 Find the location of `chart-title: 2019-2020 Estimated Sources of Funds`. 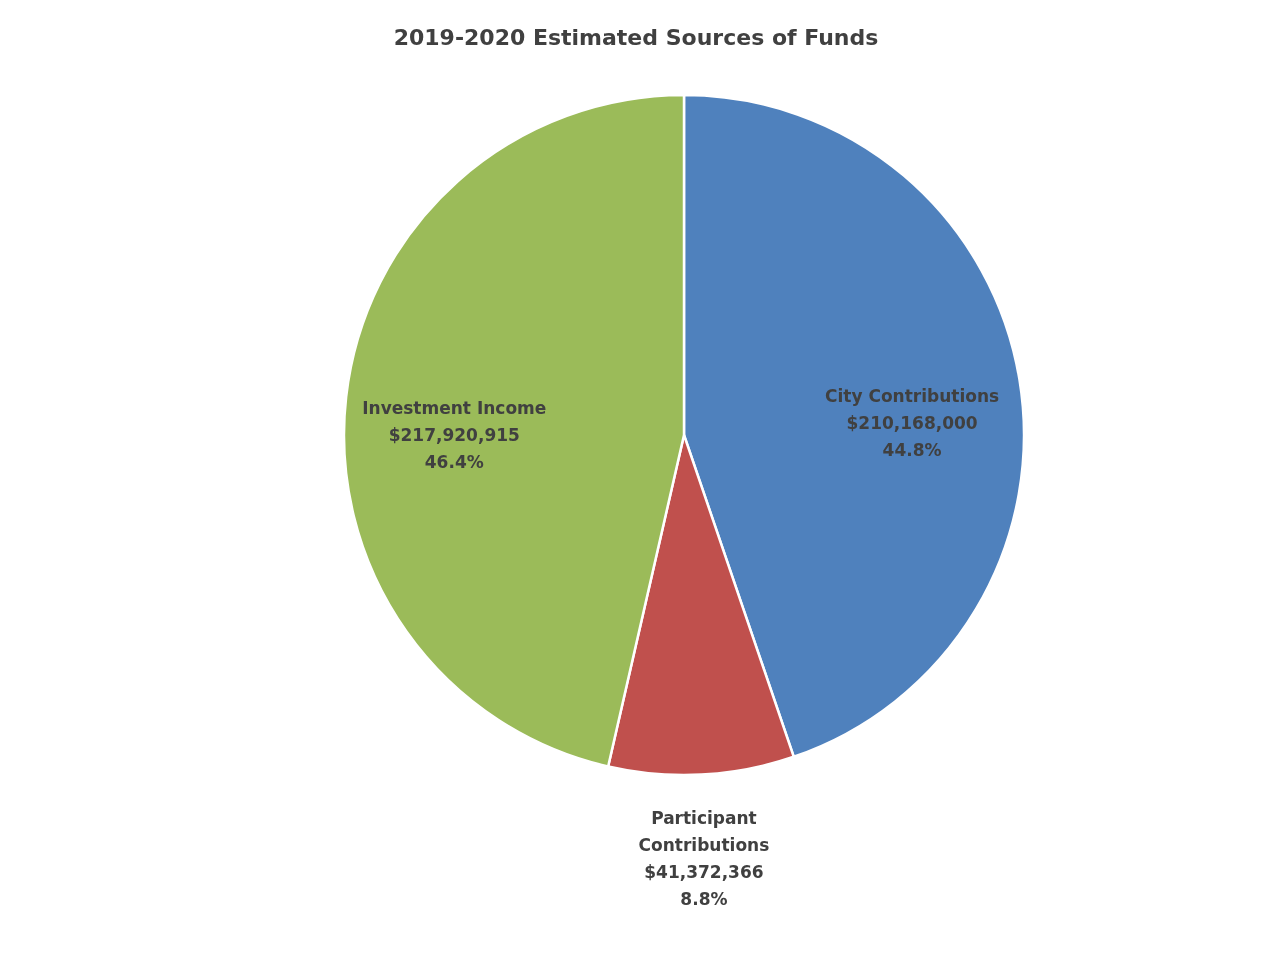

chart-title: 2019-2020 Estimated Sources of Funds is located at coordinates (636, 37).